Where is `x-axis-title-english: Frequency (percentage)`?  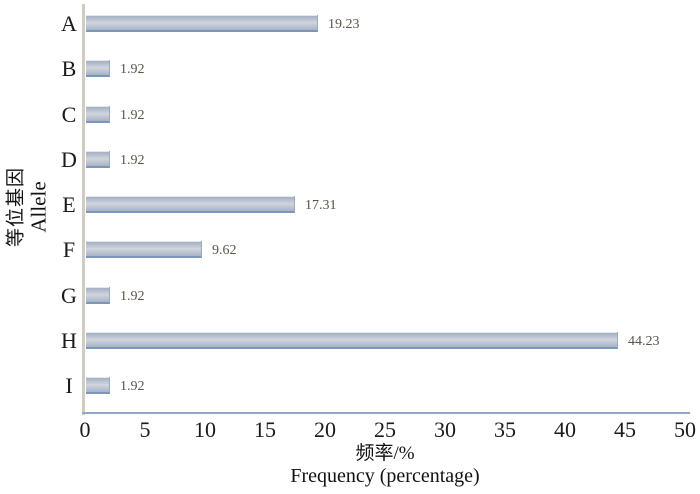
x-axis-title-english: Frequency (percentage) is located at coordinates (385, 476).